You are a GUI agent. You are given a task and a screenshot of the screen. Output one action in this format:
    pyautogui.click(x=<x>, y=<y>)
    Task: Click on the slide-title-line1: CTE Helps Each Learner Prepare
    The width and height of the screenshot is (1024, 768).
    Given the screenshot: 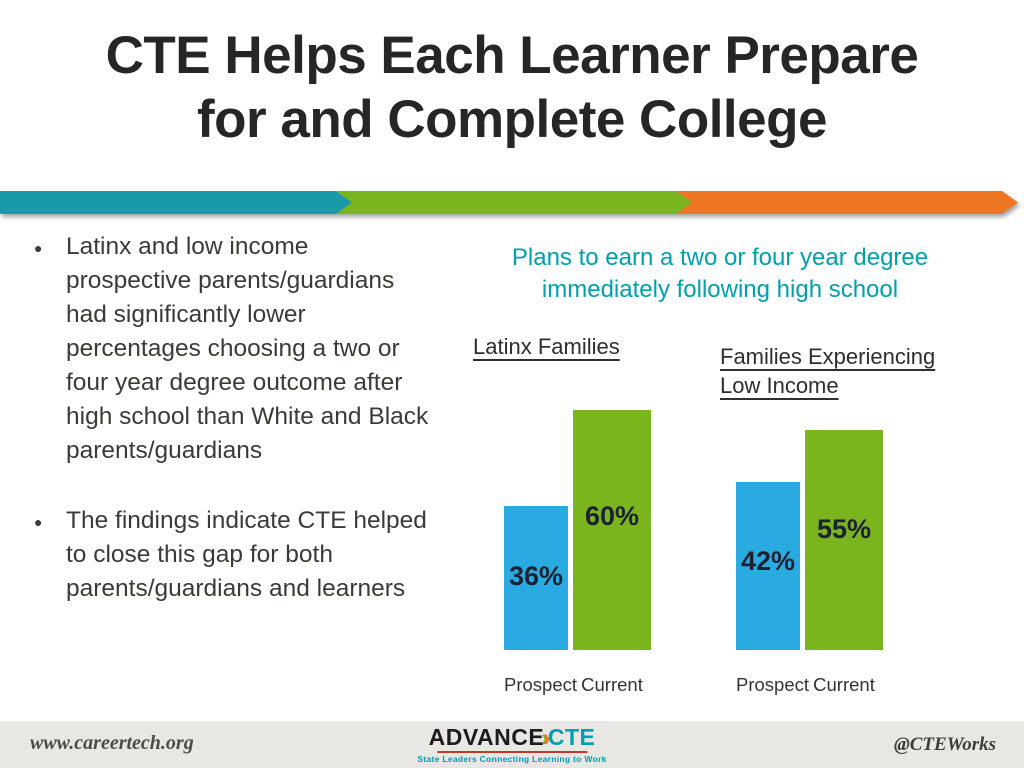 What is the action you would take?
    pyautogui.click(x=512, y=55)
    